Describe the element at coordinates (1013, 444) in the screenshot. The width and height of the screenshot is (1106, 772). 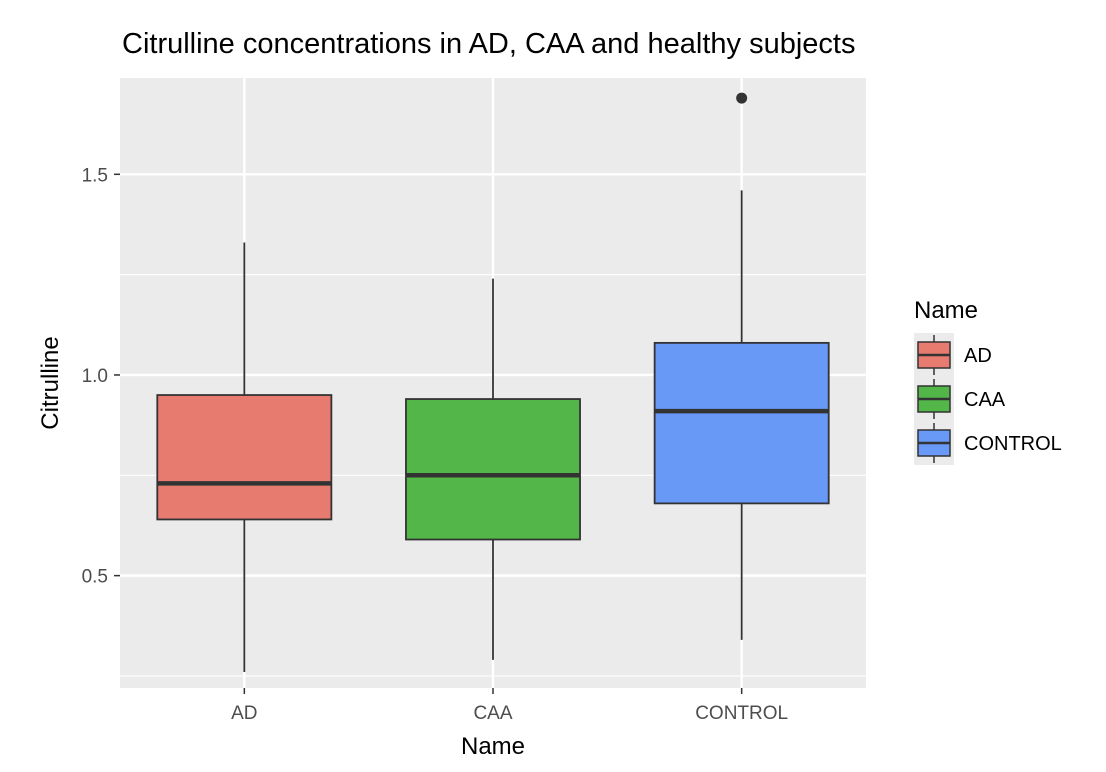
I see `legend-label: CONTROL` at that location.